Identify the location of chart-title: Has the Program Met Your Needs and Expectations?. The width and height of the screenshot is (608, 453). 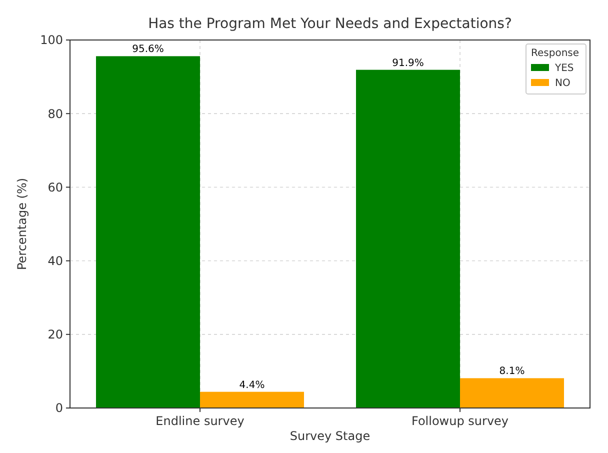
(330, 24).